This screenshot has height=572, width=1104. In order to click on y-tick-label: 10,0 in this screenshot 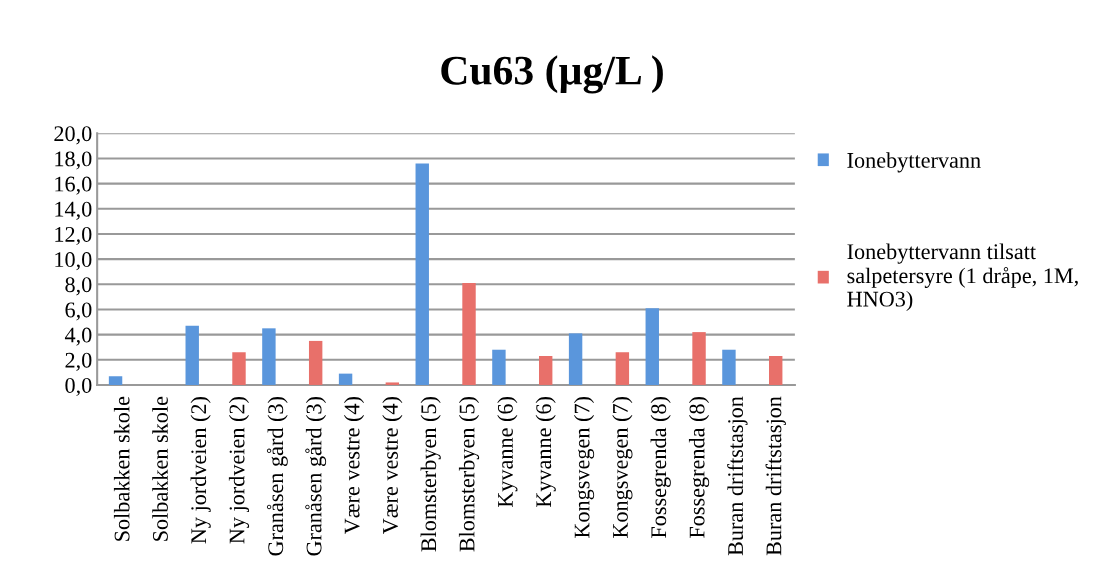, I will do `click(73, 261)`.